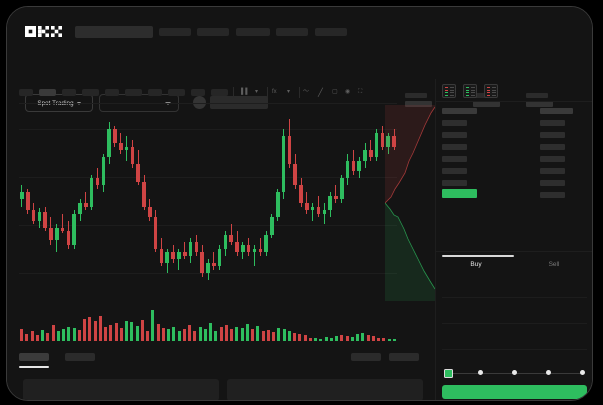  Describe the element at coordinates (320, 92) in the screenshot. I see `draw-pencil-icon: ╱` at that location.